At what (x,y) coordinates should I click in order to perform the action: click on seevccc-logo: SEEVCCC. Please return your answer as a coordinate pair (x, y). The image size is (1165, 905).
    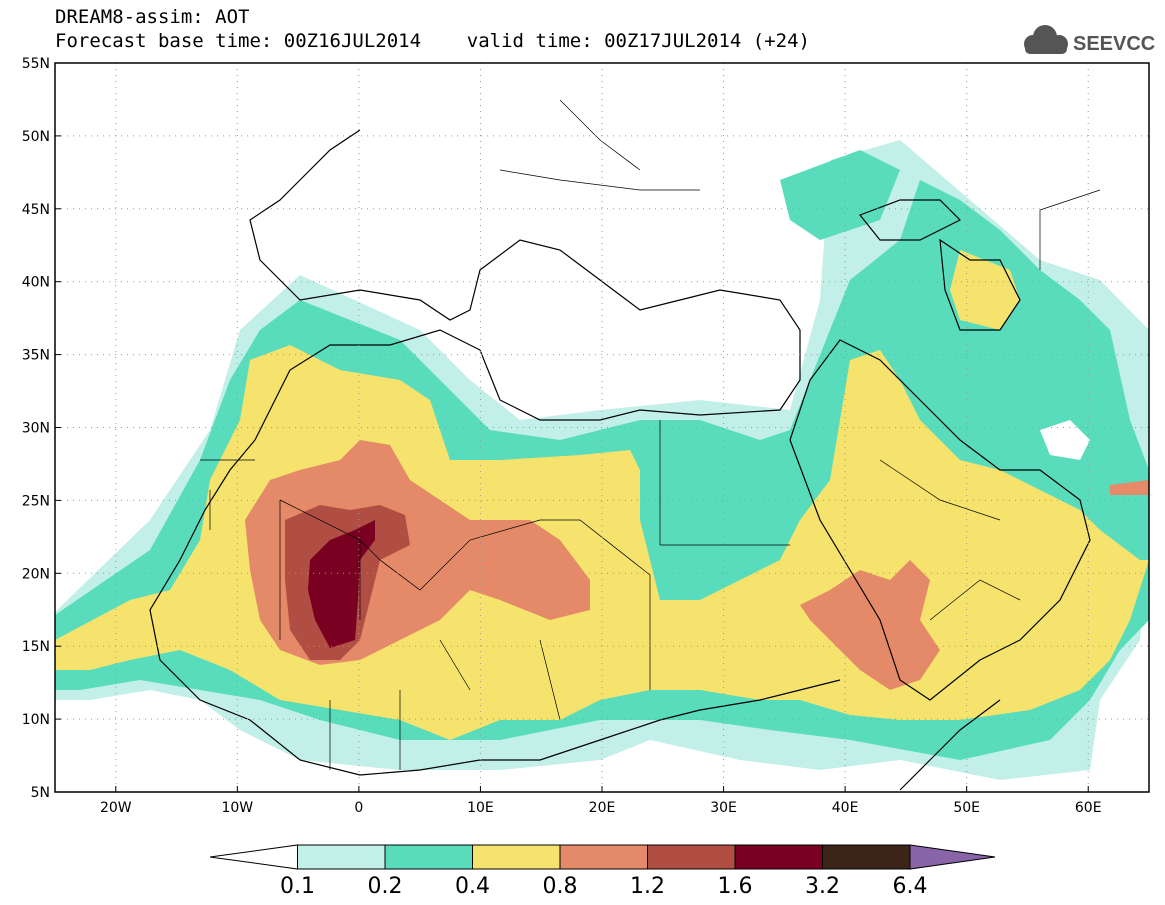
    Looking at the image, I should click on (1089, 40).